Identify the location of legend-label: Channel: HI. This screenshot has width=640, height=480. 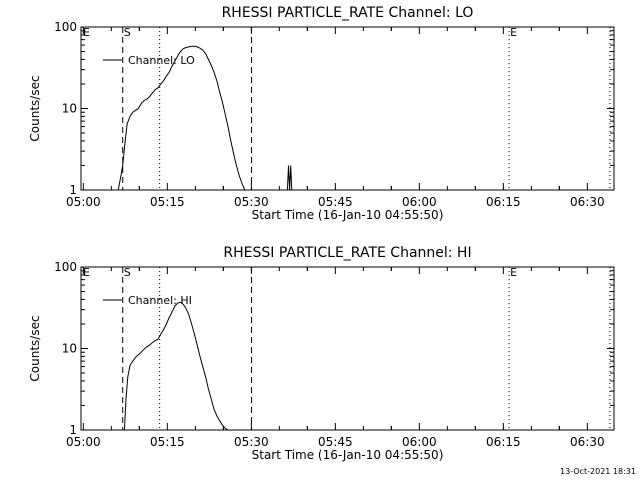
(160, 300).